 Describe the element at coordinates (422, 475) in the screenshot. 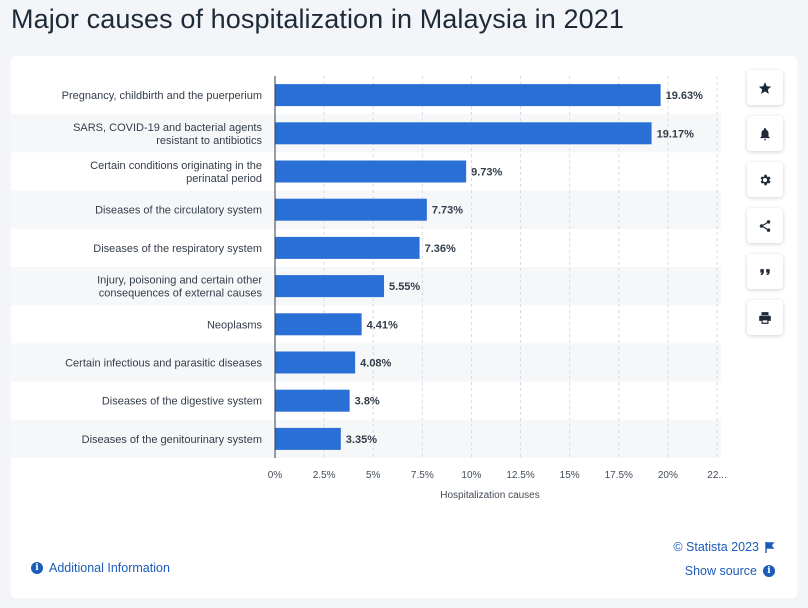

I see `x-tick-label: 7.5%` at that location.